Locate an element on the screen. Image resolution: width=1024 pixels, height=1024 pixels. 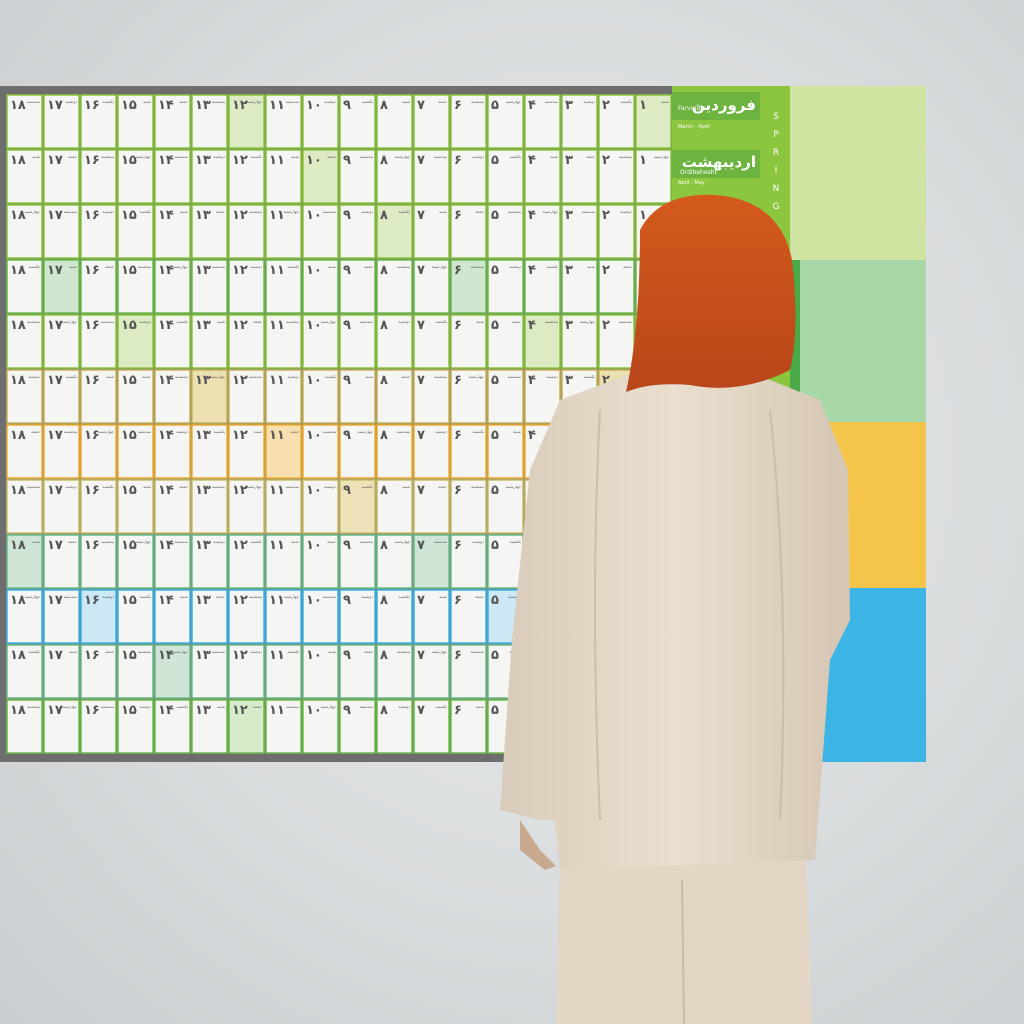
day-number: ۱۵ is located at coordinates (129, 435).